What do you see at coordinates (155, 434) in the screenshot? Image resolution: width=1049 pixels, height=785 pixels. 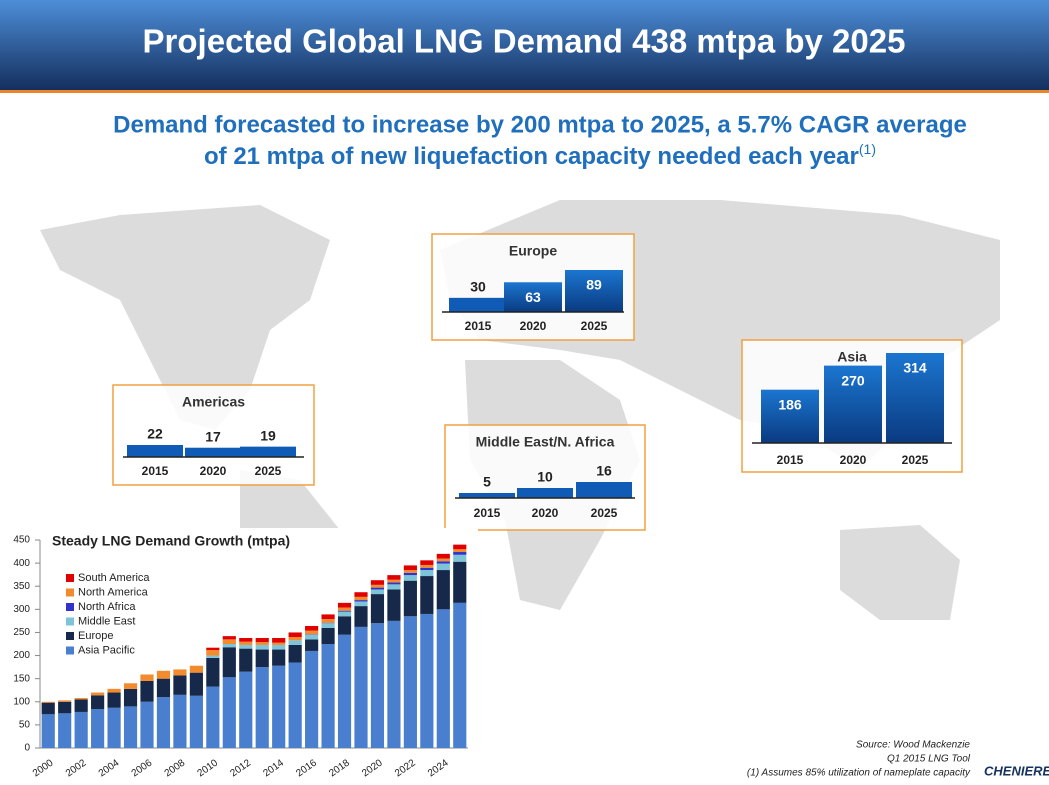 I see `region-value-label: 22` at bounding box center [155, 434].